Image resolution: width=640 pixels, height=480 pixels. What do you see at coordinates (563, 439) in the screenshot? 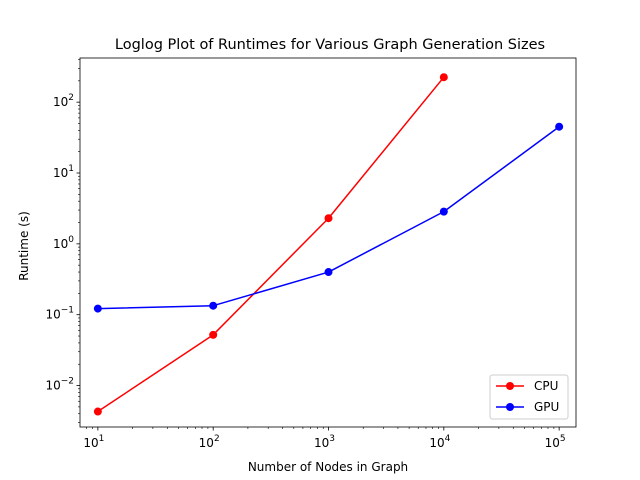
I see `x-tick-label-exponent: 5` at bounding box center [563, 439].